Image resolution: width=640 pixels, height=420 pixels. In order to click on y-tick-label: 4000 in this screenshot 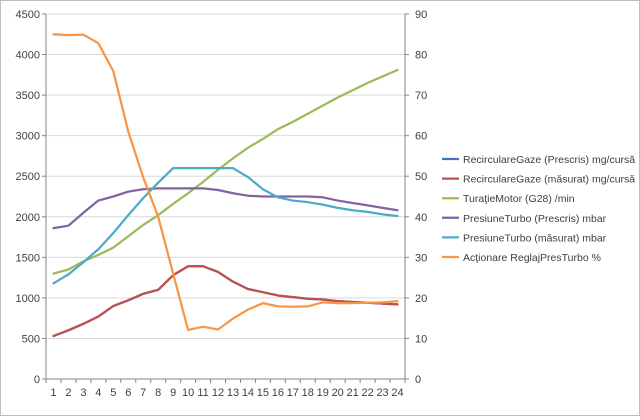, I will do `click(28, 56)`.